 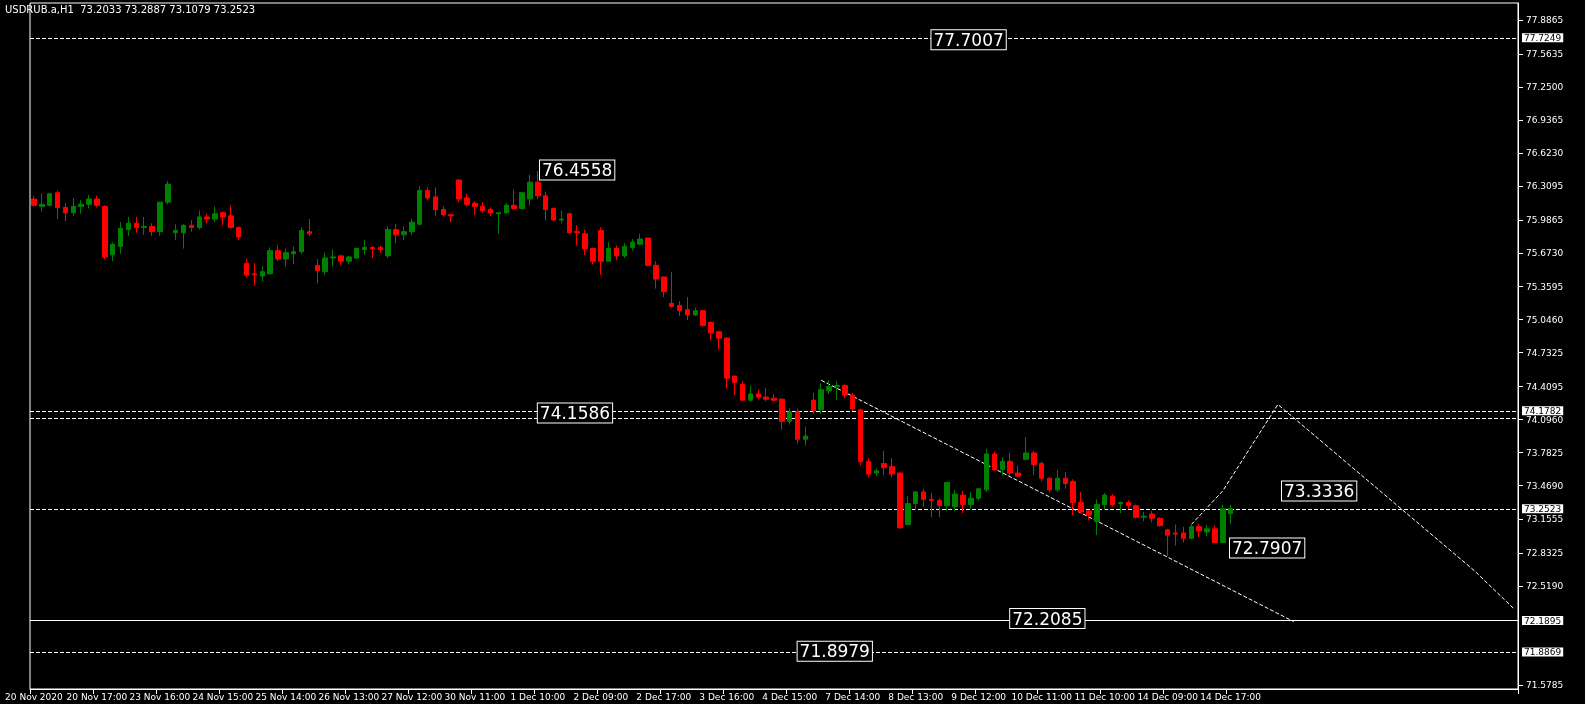 I want to click on ref-line-label: 73.2523, so click(x=1543, y=508).